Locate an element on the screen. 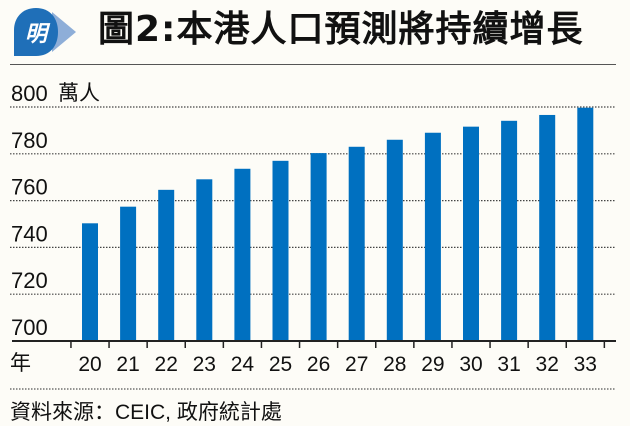 The width and height of the screenshot is (630, 426). ming-pao-logo-icon: 明 is located at coordinates (45, 32).